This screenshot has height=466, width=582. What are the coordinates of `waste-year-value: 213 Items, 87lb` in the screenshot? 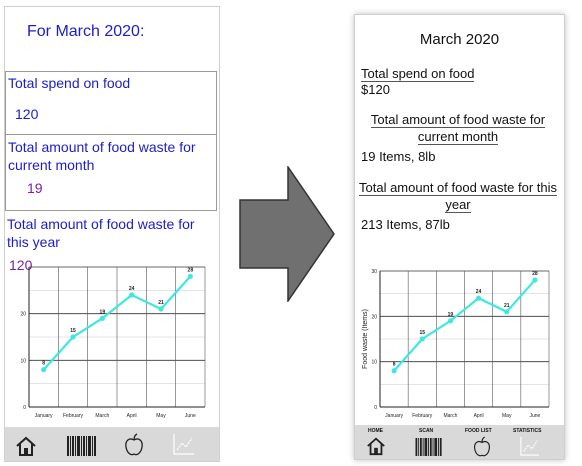 It's located at (405, 224).